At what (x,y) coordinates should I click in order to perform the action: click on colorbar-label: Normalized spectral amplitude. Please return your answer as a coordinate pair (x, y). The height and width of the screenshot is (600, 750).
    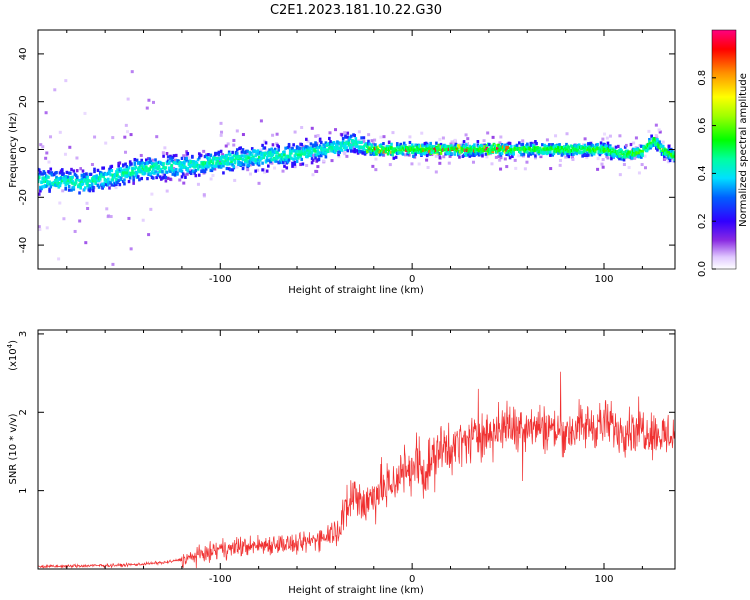
    Looking at the image, I should click on (743, 150).